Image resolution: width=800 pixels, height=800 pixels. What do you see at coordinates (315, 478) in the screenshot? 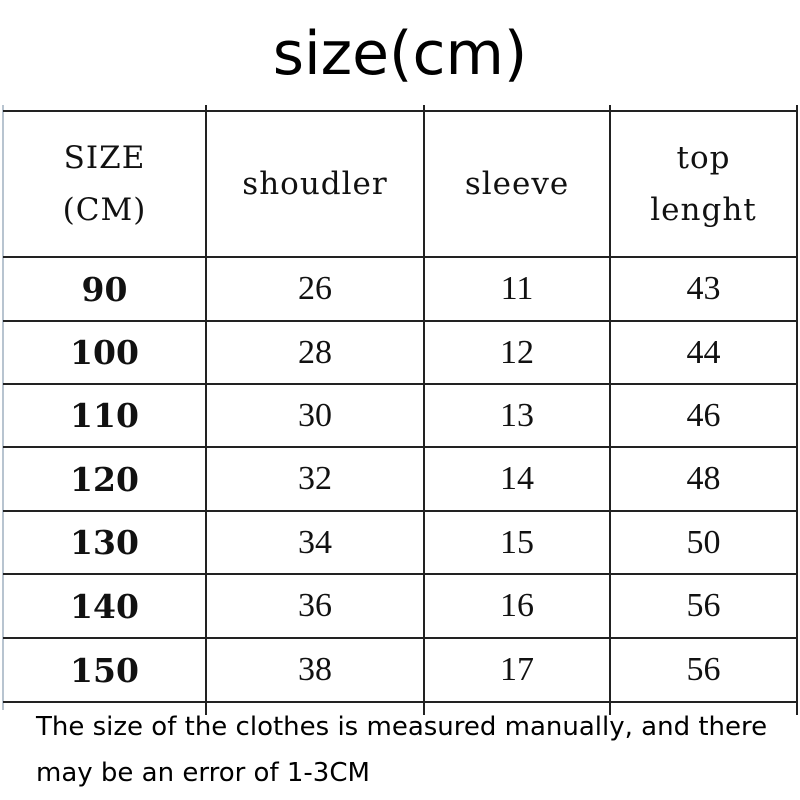
I see `measurement-cell: 32` at bounding box center [315, 478].